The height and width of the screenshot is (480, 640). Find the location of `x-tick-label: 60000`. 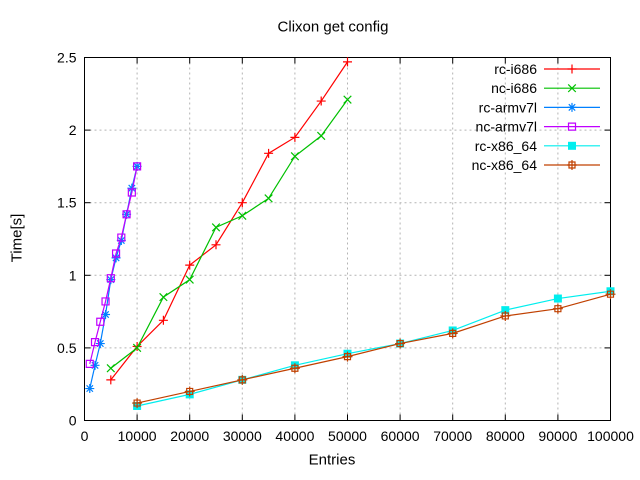

x-tick-label: 60000 is located at coordinates (400, 436).